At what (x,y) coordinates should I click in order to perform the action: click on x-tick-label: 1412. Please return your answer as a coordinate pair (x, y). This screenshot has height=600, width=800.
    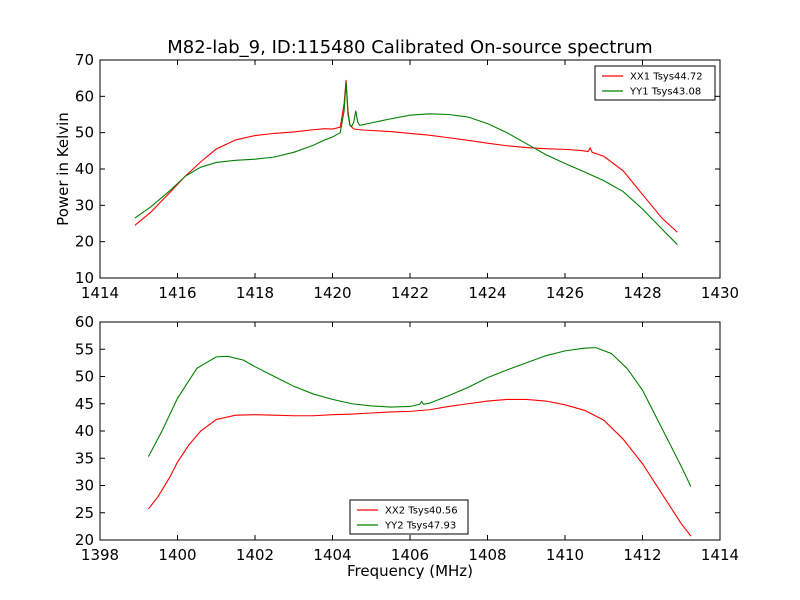
    Looking at the image, I should click on (642, 555).